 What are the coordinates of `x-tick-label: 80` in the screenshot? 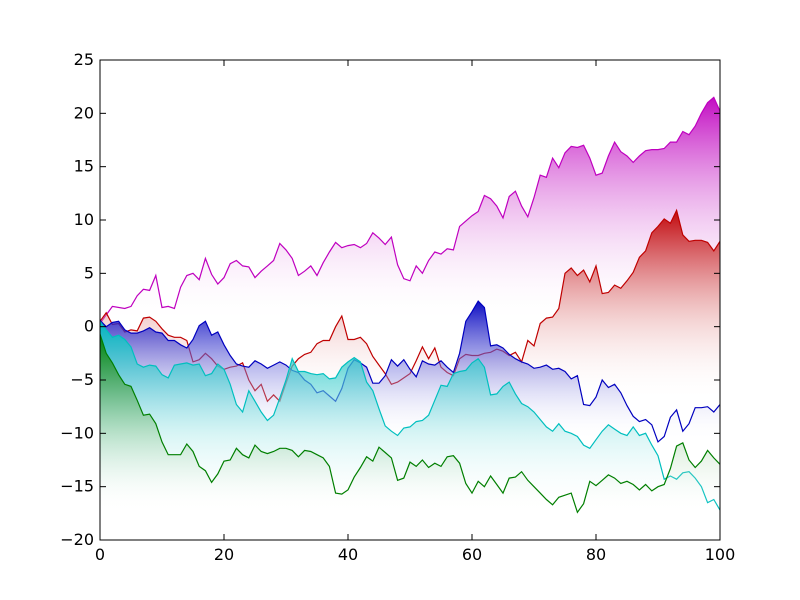 It's located at (596, 554).